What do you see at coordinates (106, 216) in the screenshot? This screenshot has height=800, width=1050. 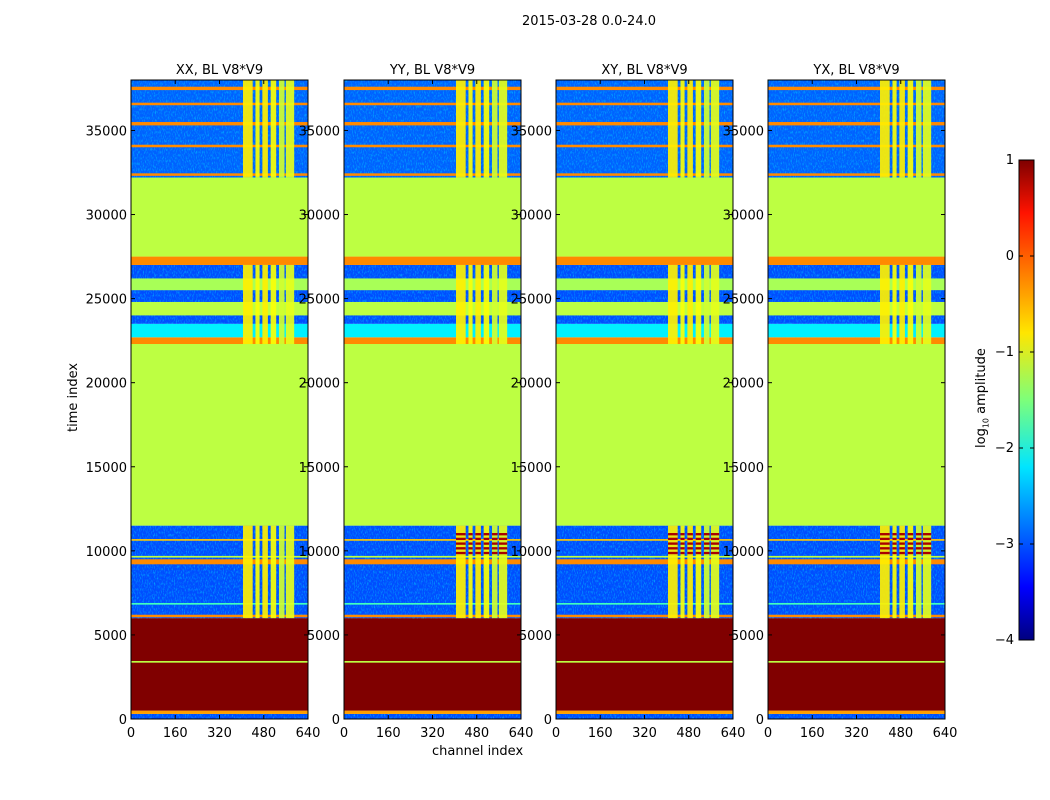 I see `y-tick-label: 30000` at bounding box center [106, 216].